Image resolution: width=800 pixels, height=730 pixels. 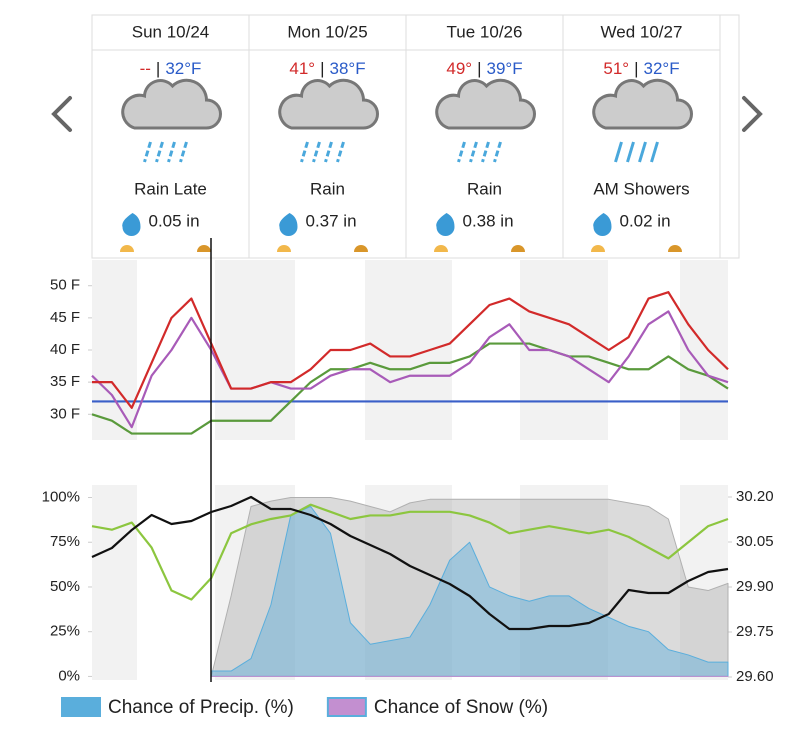 What do you see at coordinates (171, 31) in the screenshot?
I see `day-date: Sun 10/24` at bounding box center [171, 31].